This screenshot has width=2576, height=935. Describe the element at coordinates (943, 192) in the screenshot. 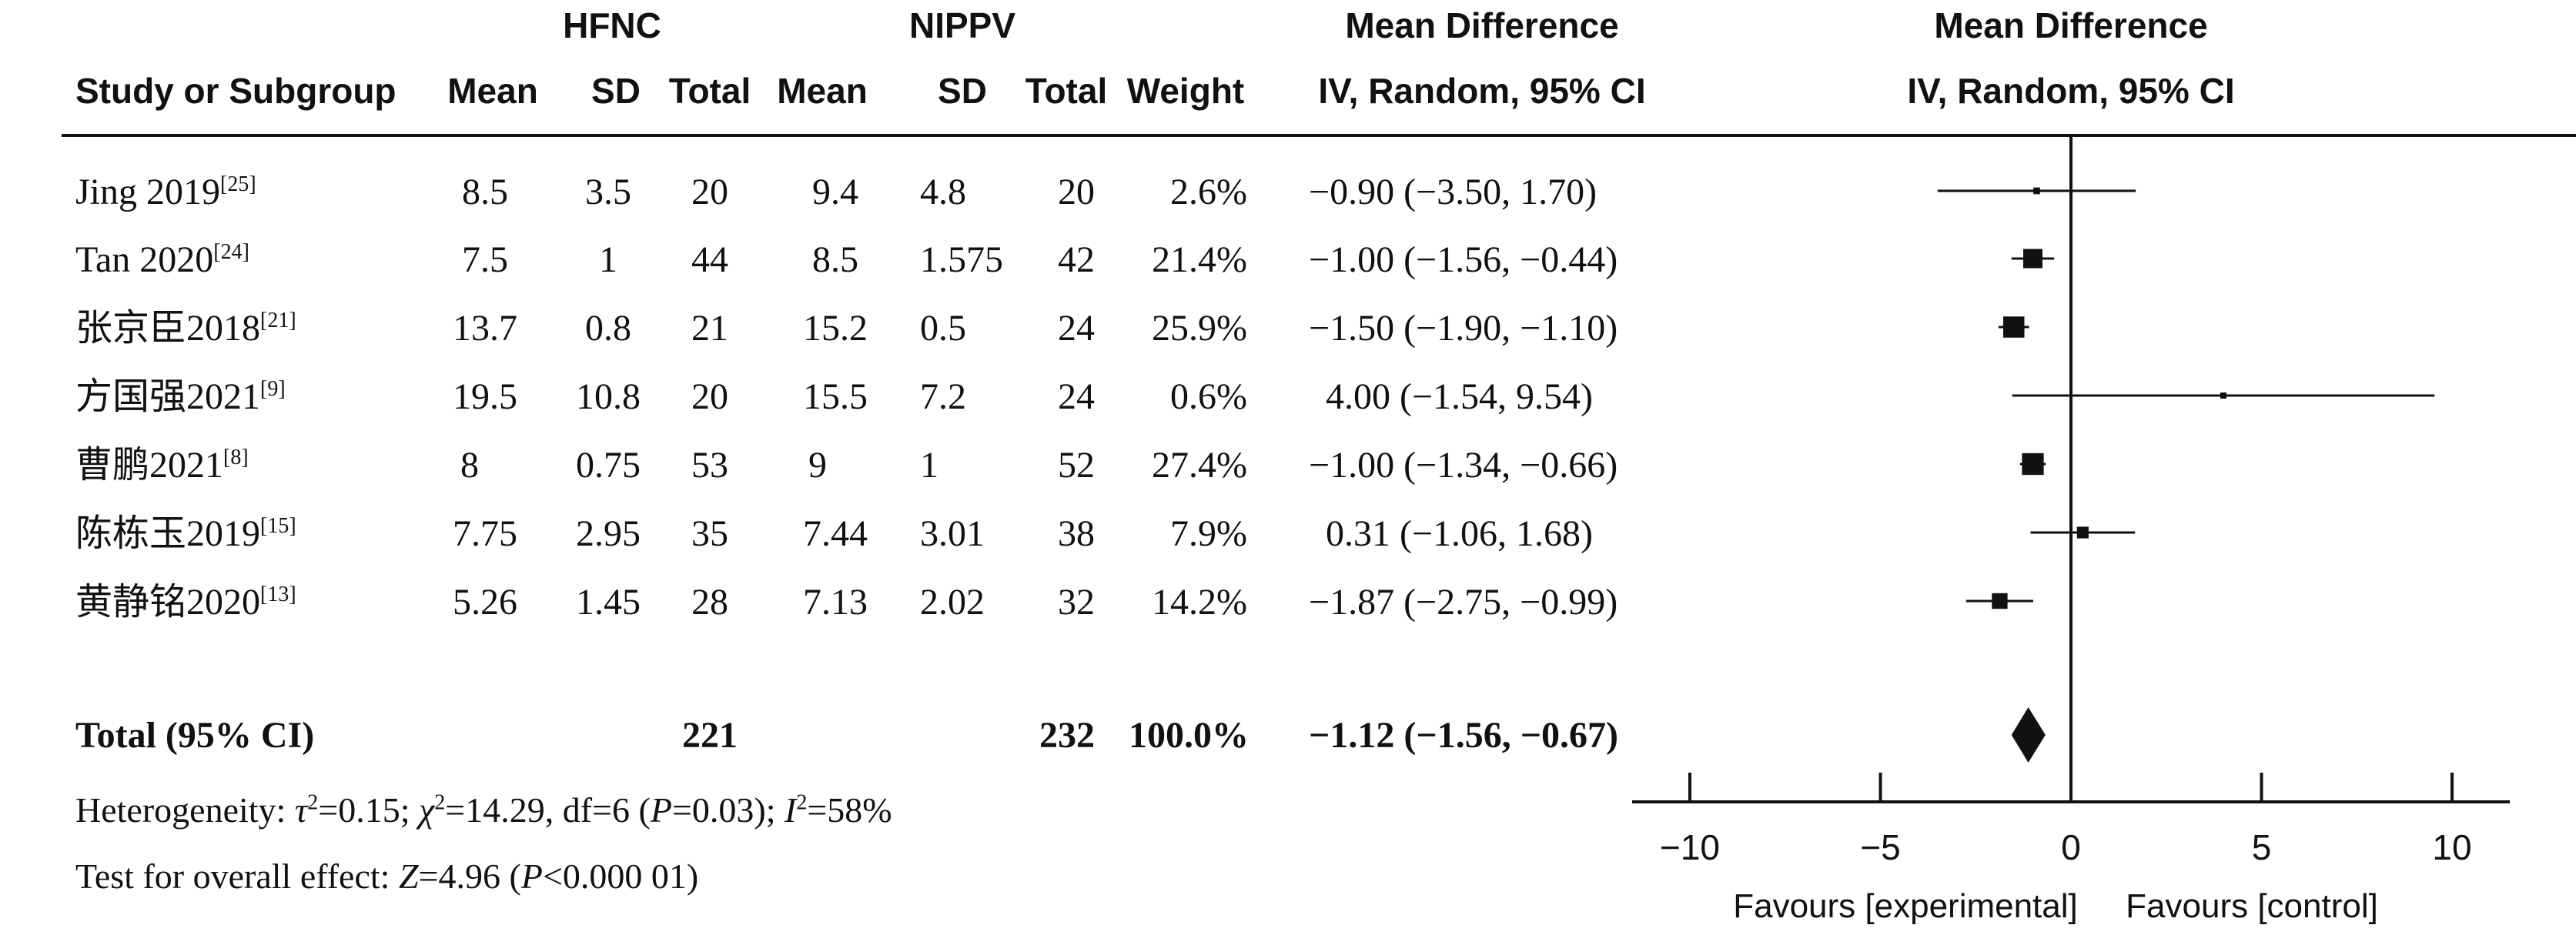

I see `sd2-1: 4.8` at that location.